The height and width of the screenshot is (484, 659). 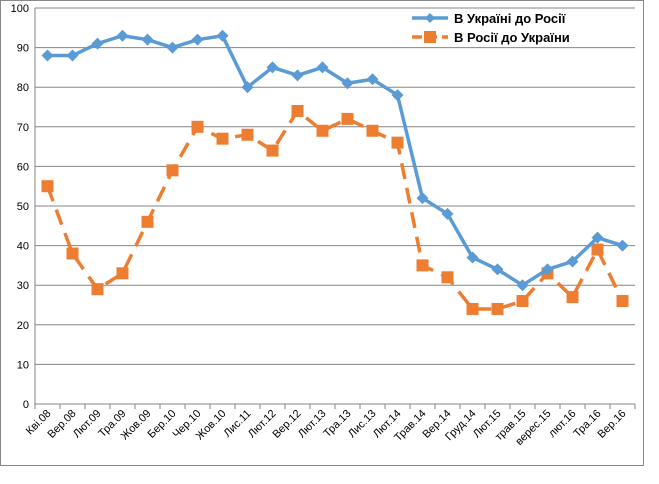 What do you see at coordinates (23, 247) in the screenshot?
I see `y-tick-label: 40` at bounding box center [23, 247].